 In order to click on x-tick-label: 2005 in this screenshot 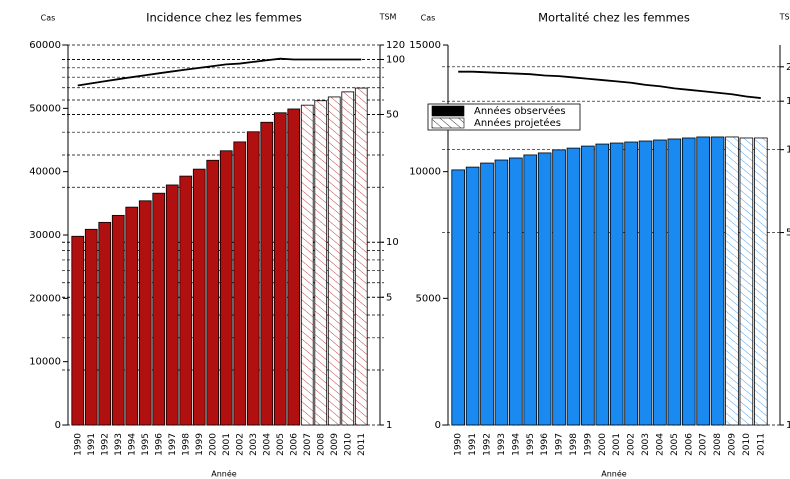, I will do `click(675, 444)`.